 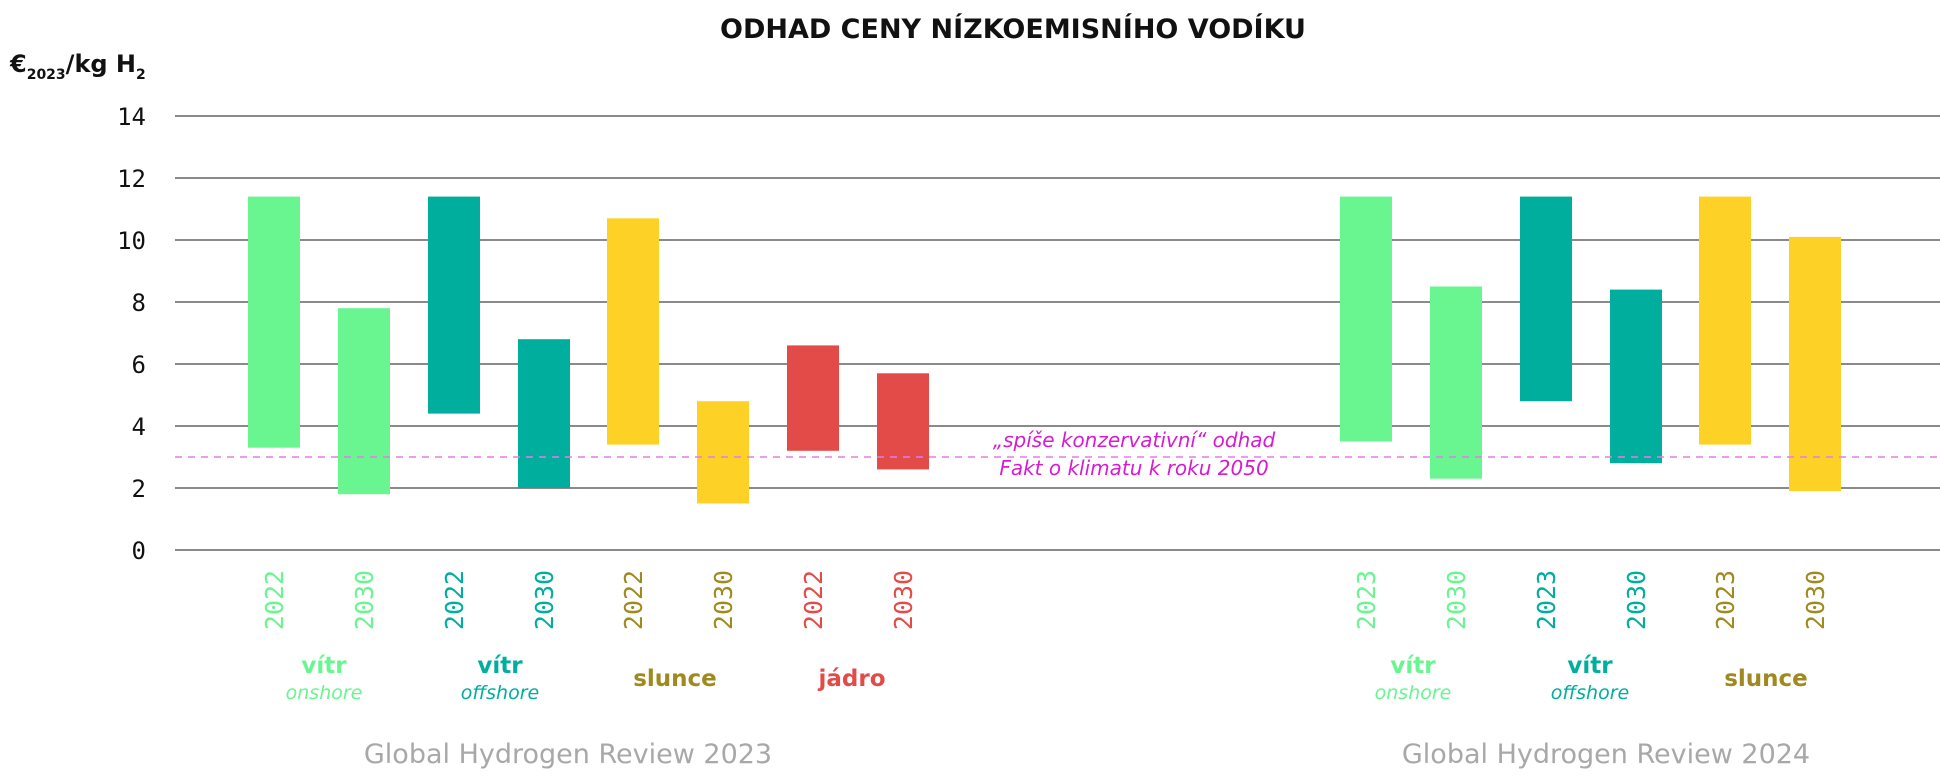 What do you see at coordinates (131, 241) in the screenshot?
I see `y-tick-label-10: 10` at bounding box center [131, 241].